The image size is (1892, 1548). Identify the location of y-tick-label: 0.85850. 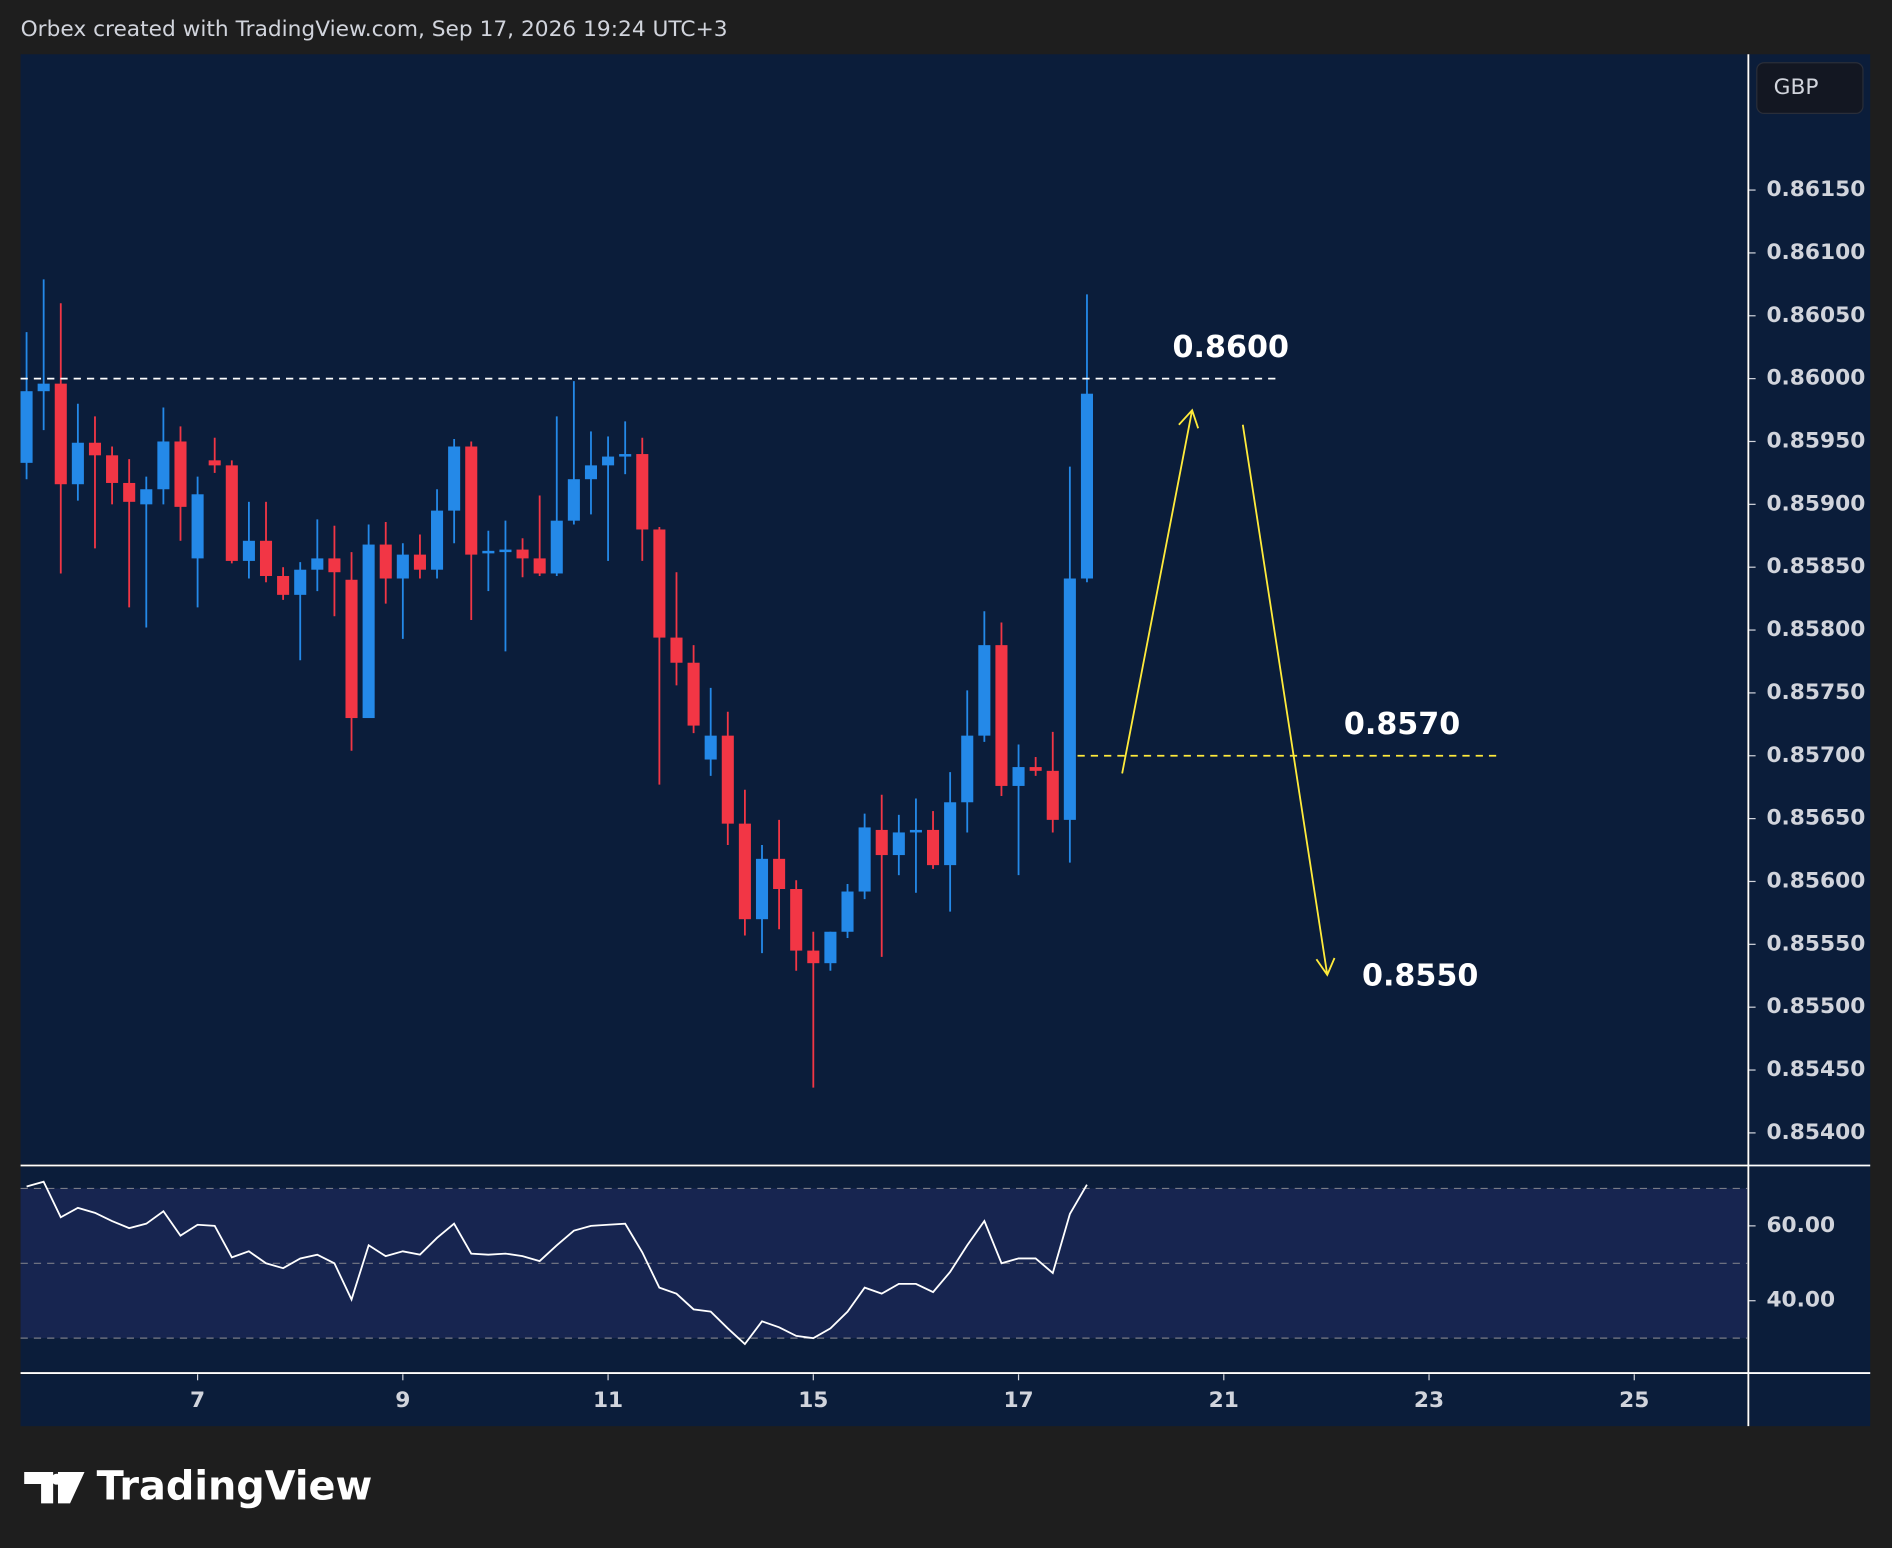
(1815, 566).